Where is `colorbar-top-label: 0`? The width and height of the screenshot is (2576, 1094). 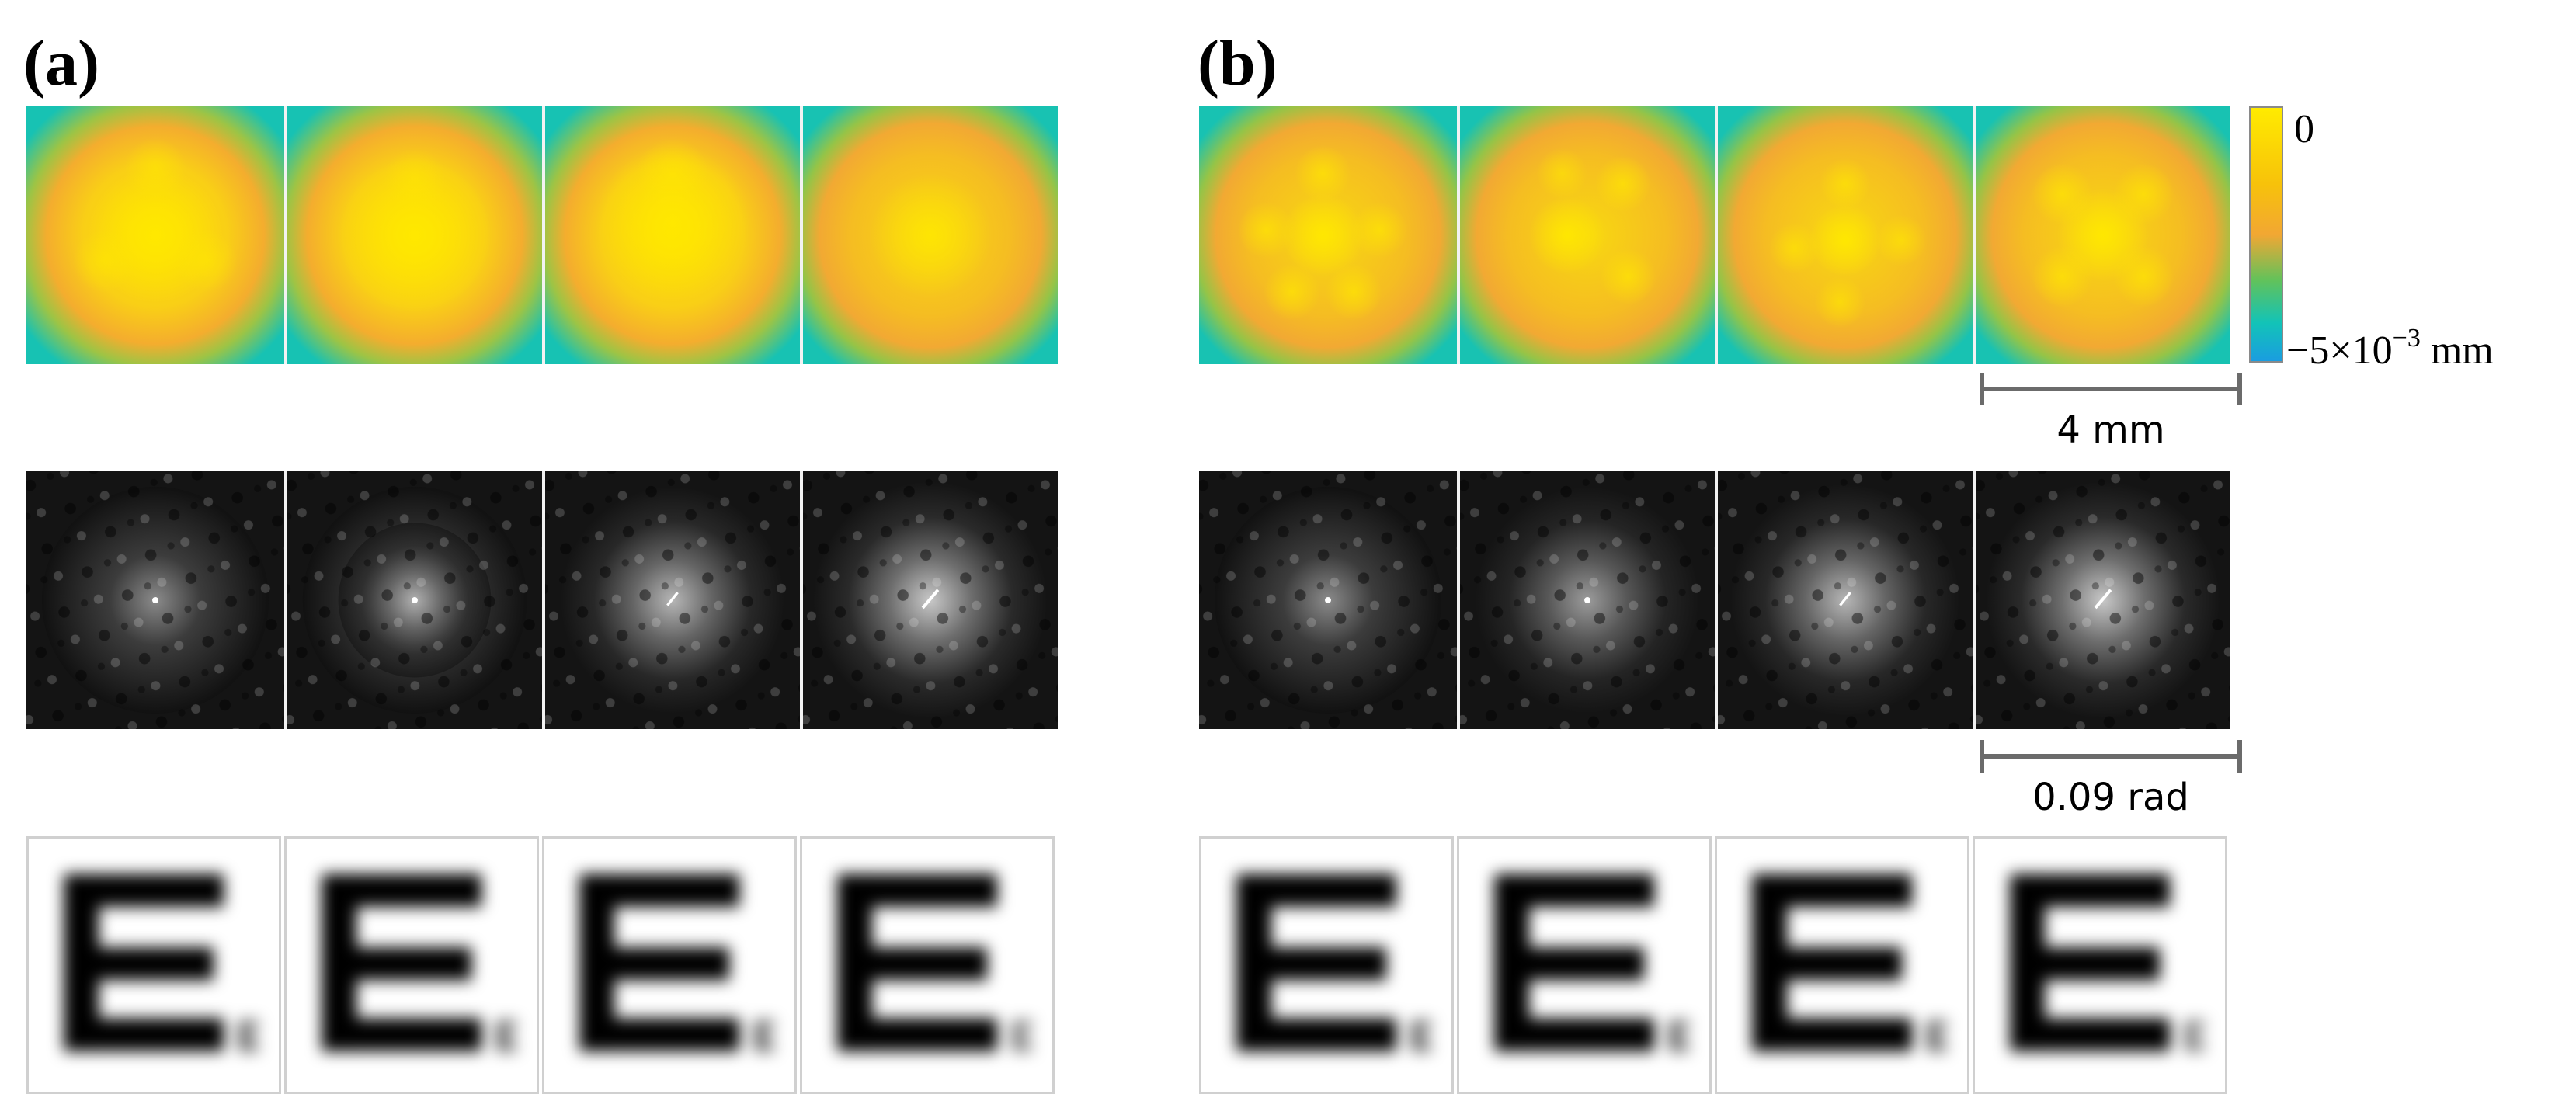 colorbar-top-label: 0 is located at coordinates (2304, 129).